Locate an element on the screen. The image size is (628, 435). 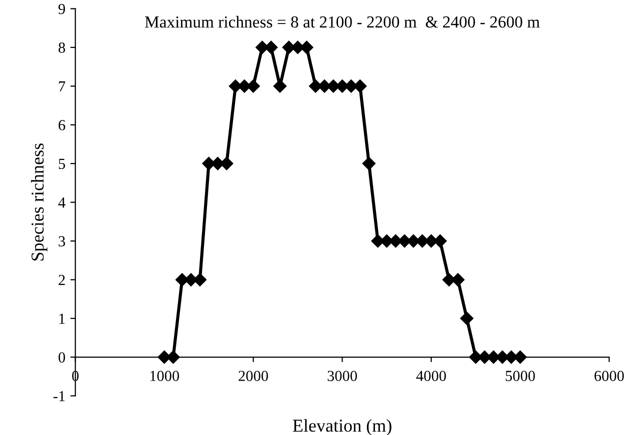
y-tick-label: 0 is located at coordinates (62, 357).